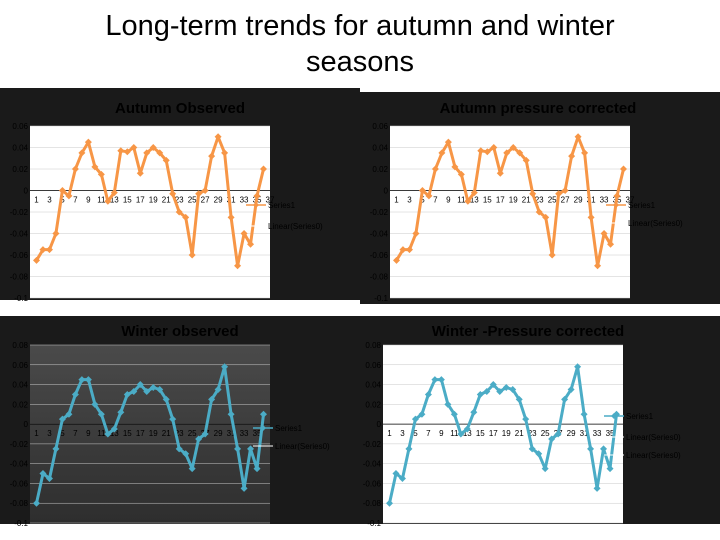 The height and width of the screenshot is (540, 720). I want to click on chart-title: Winter -Pressure corrected, so click(528, 331).